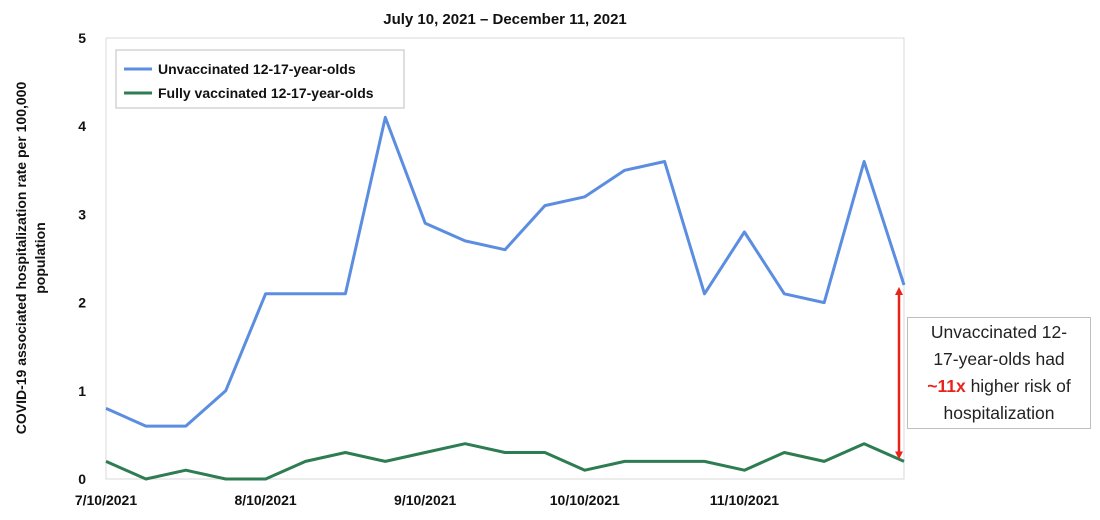  Describe the element at coordinates (82, 479) in the screenshot. I see `y-tick-label: 0` at that location.